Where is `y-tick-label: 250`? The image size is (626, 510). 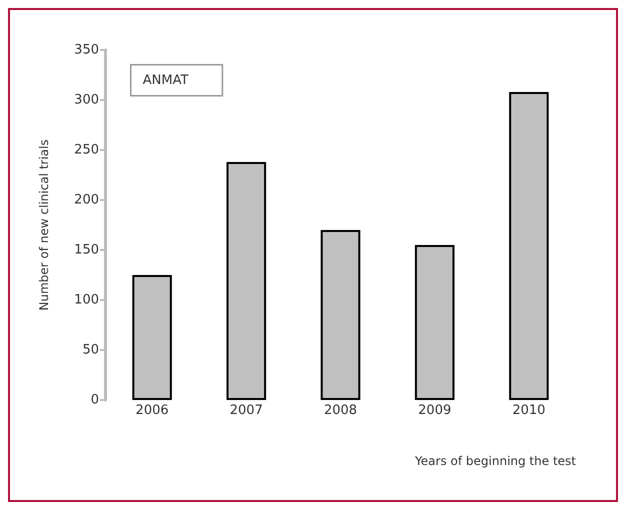
y-tick-label: 250 is located at coordinates (86, 150).